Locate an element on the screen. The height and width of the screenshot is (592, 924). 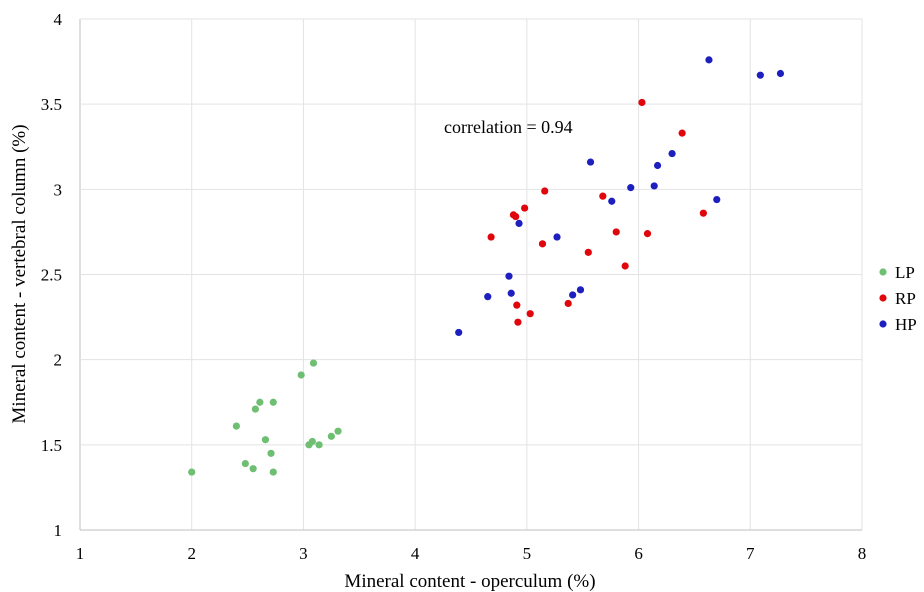
x-tick-label: 8 is located at coordinates (862, 553).